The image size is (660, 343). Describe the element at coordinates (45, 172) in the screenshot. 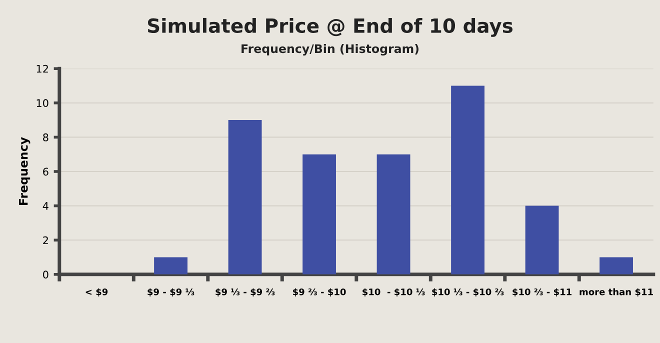

I see `y-tick-label: 6` at that location.